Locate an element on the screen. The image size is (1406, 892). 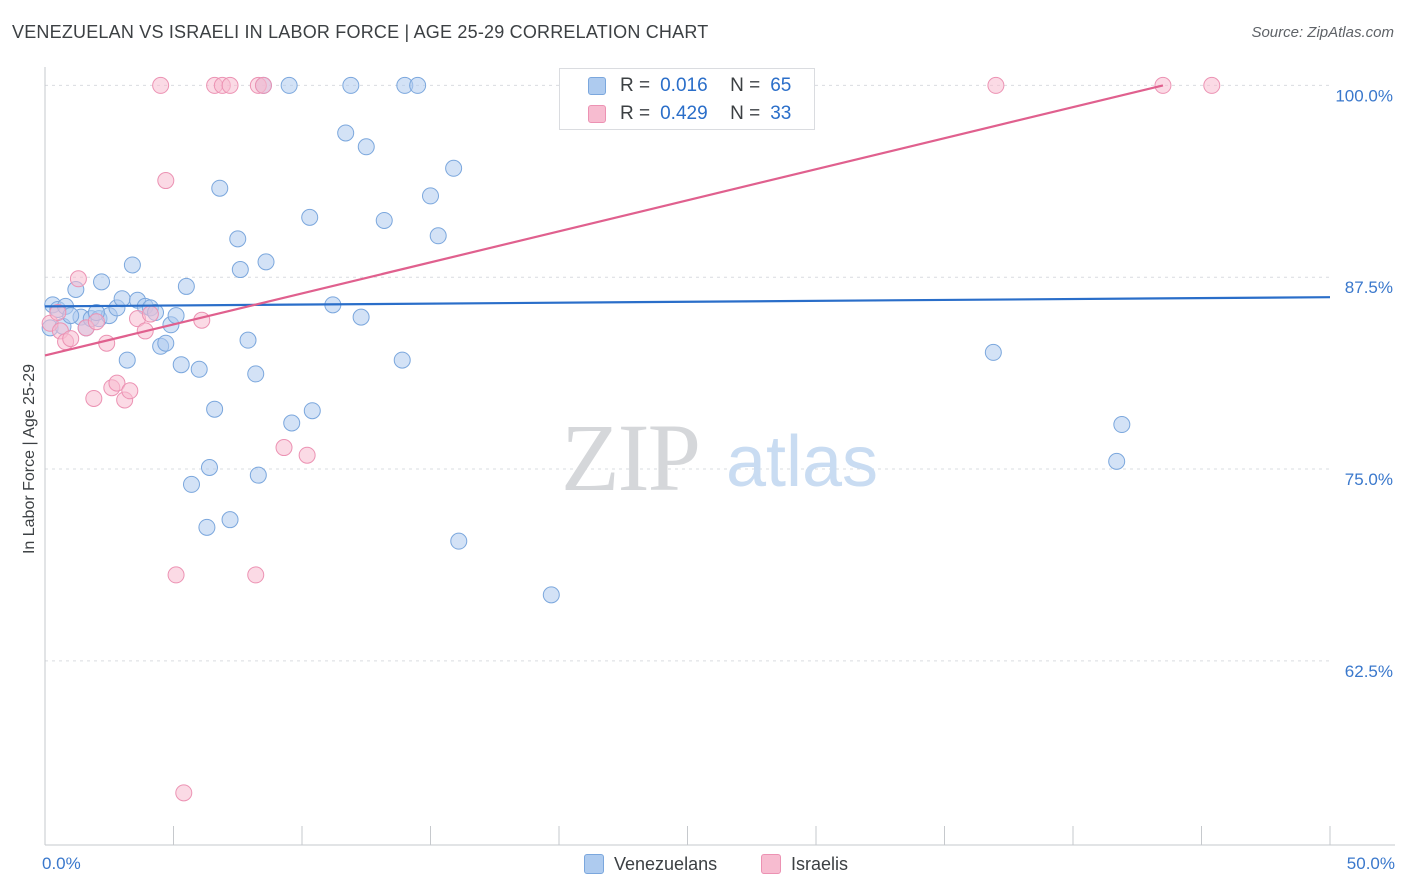
israelis-swatch is located at coordinates (597, 114).